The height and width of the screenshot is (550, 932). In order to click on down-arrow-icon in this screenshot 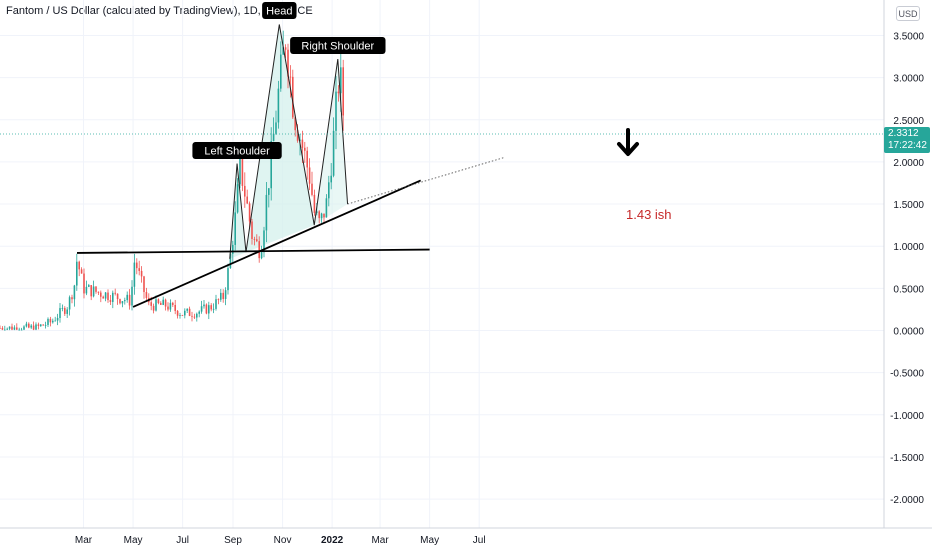, I will do `click(628, 142)`.